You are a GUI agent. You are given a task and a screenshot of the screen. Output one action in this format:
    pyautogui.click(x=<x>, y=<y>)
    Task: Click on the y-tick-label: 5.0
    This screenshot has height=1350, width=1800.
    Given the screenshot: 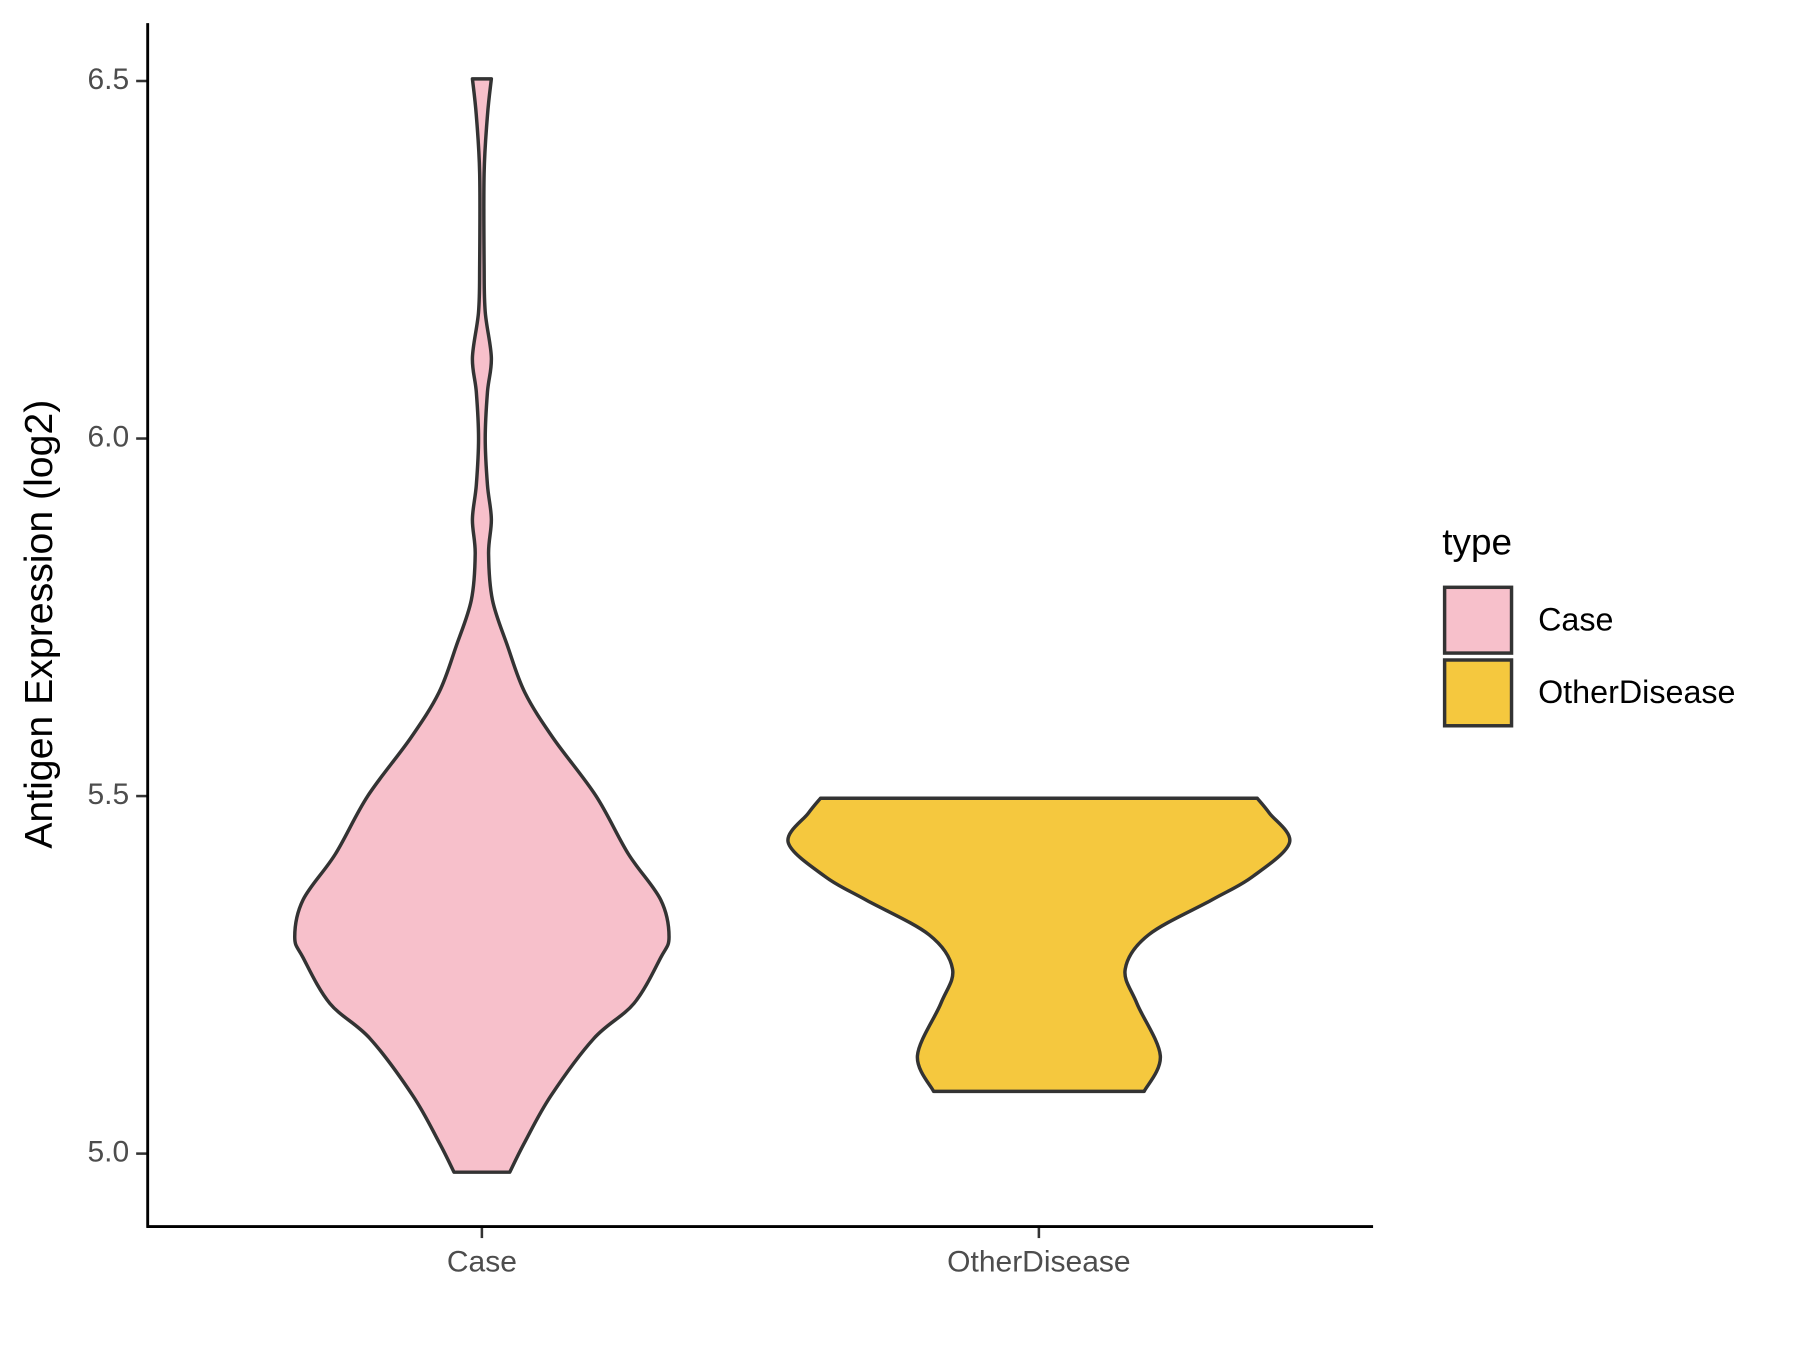 What is the action you would take?
    pyautogui.click(x=109, y=1152)
    